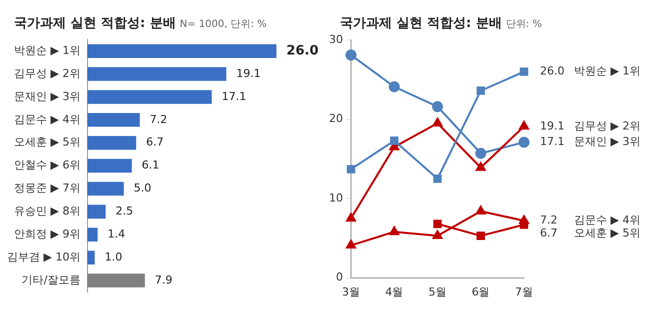  Describe the element at coordinates (47, 50) in the screenshot. I see `y-tick-label: 박원순 ▶ 1위` at that location.